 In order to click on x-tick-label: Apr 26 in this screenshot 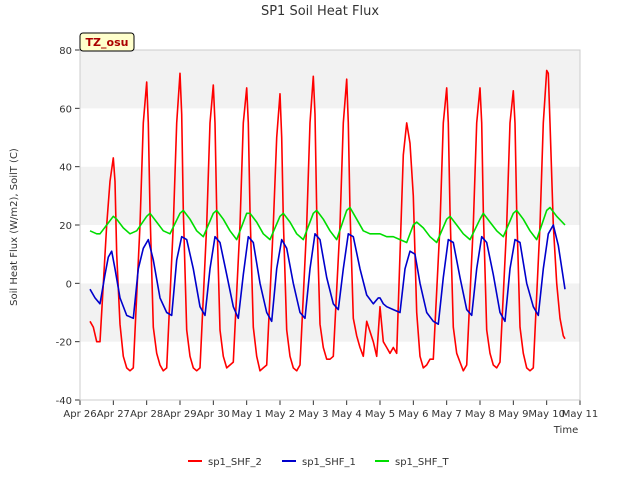, I will do `click(79, 414)`.